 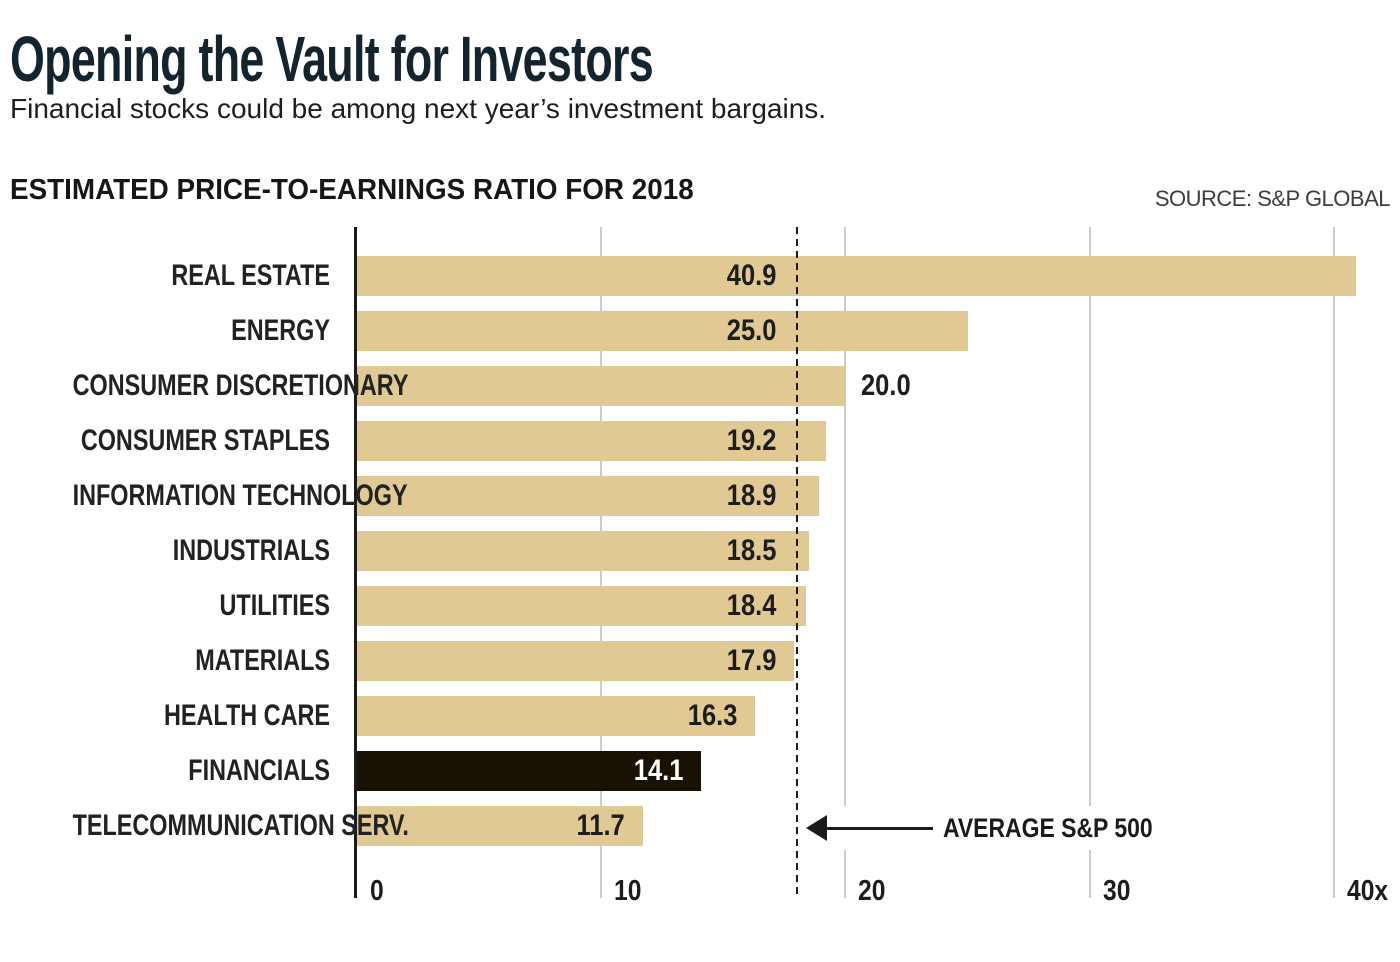 I want to click on bar-value-label: 40.9, so click(x=711, y=276).